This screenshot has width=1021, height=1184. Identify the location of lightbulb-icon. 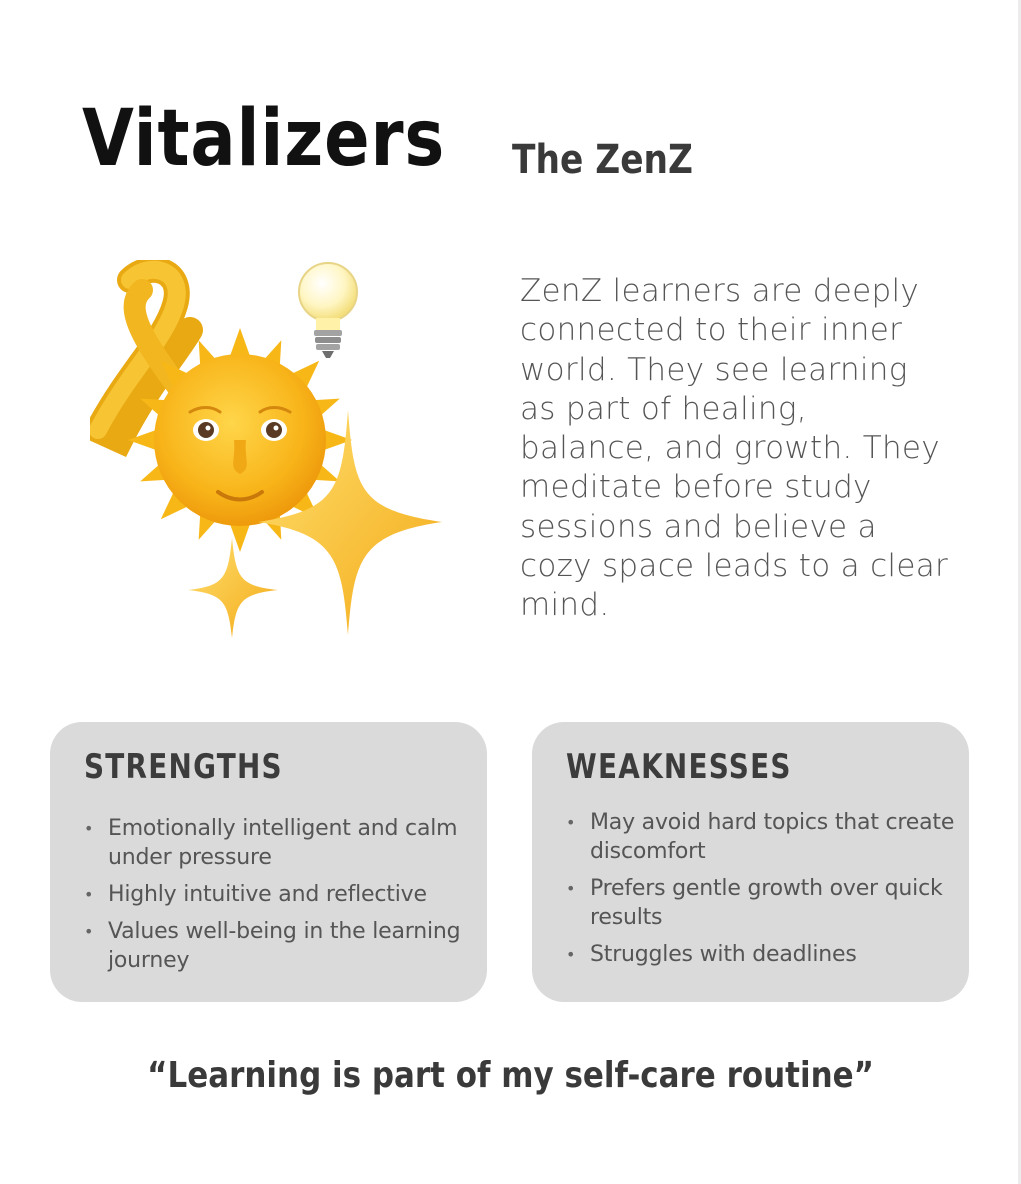
(328, 310).